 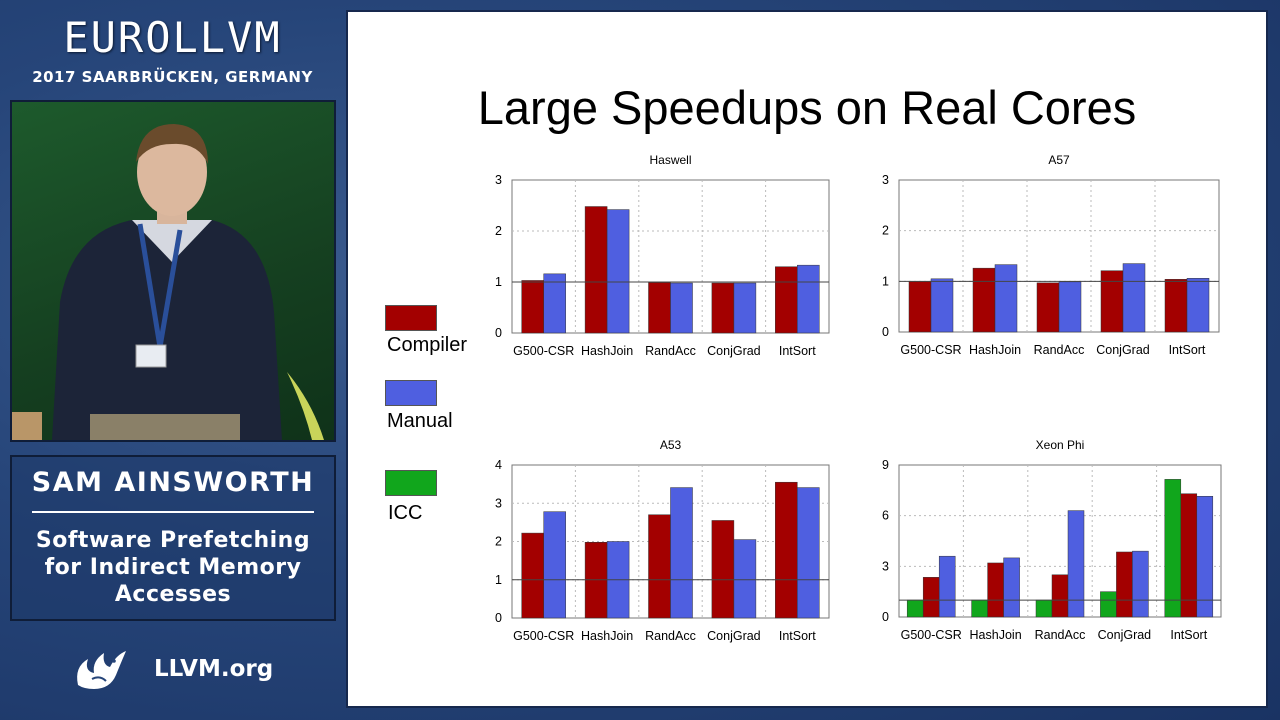 What do you see at coordinates (498, 282) in the screenshot?
I see `ytick-haswell-1: 1` at bounding box center [498, 282].